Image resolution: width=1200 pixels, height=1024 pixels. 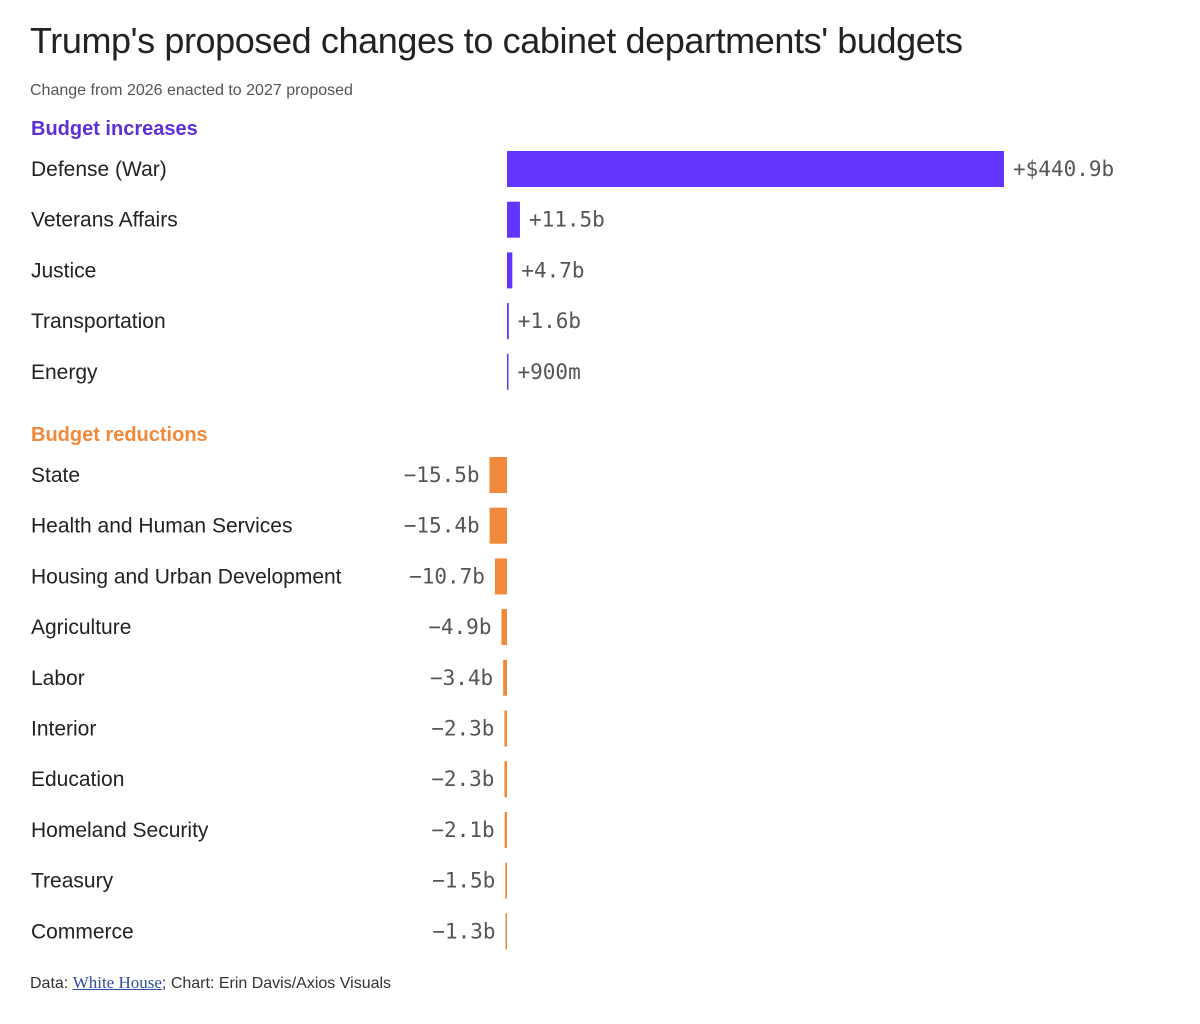 I want to click on value-label: +4.7b, so click(x=552, y=270).